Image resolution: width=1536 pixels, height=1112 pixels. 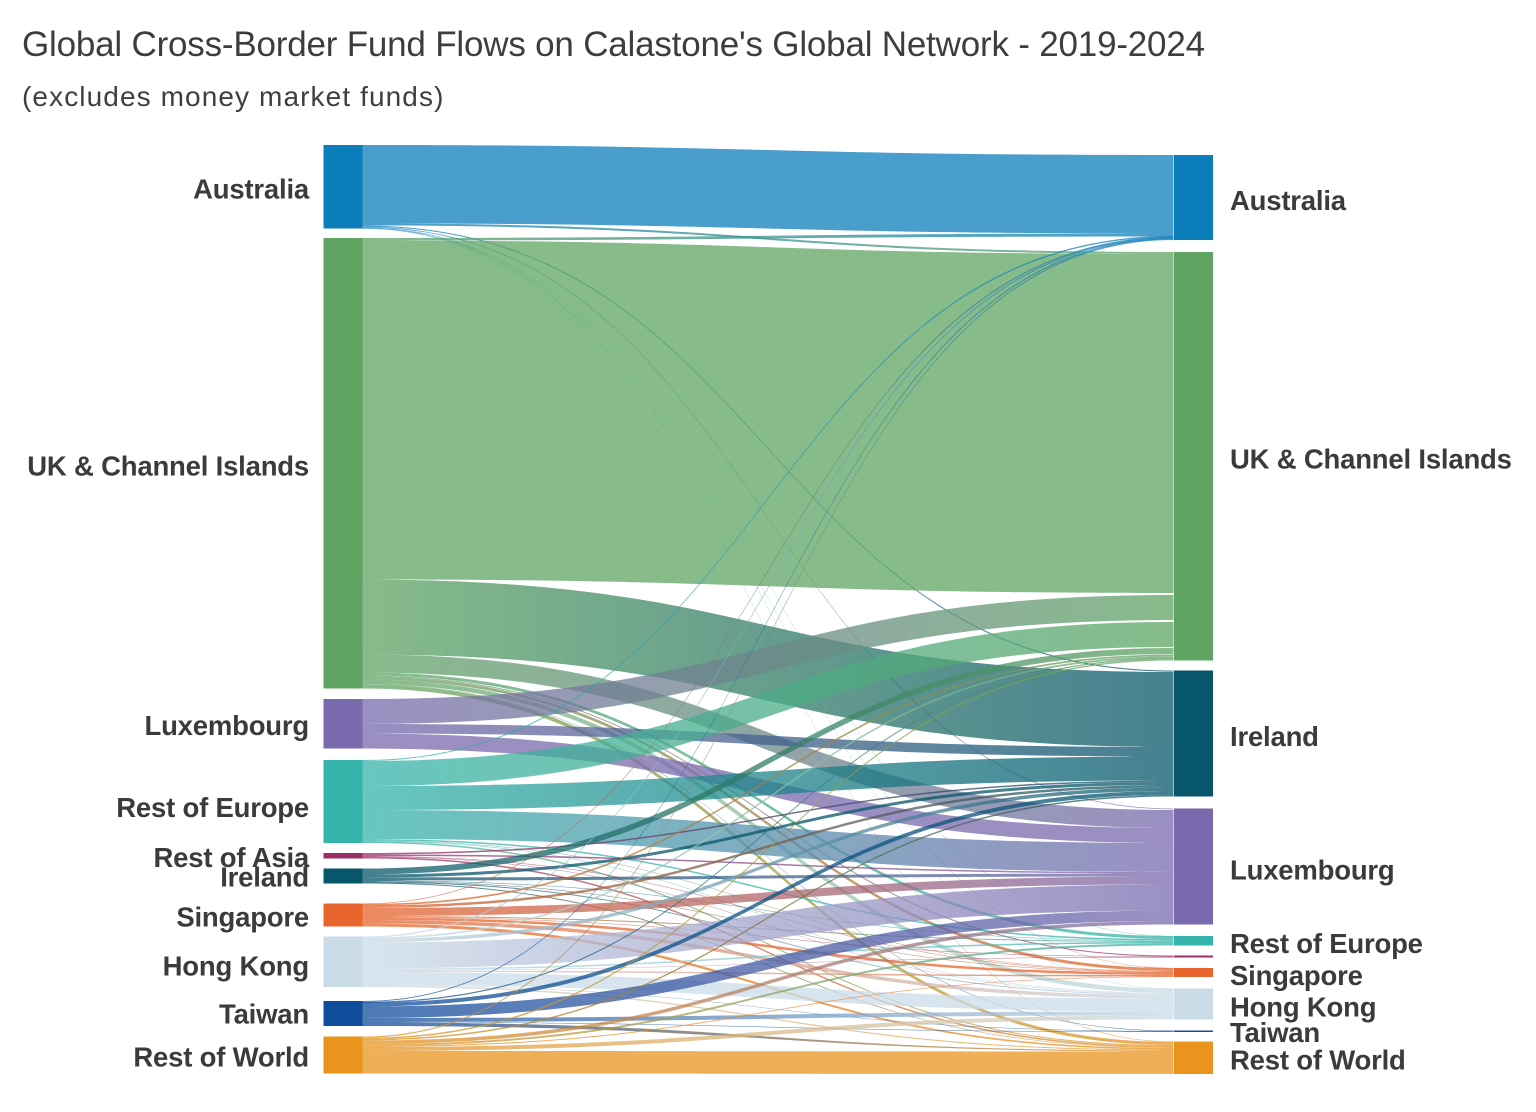 I want to click on svg-text: Rest of Asia, so click(x=231, y=857).